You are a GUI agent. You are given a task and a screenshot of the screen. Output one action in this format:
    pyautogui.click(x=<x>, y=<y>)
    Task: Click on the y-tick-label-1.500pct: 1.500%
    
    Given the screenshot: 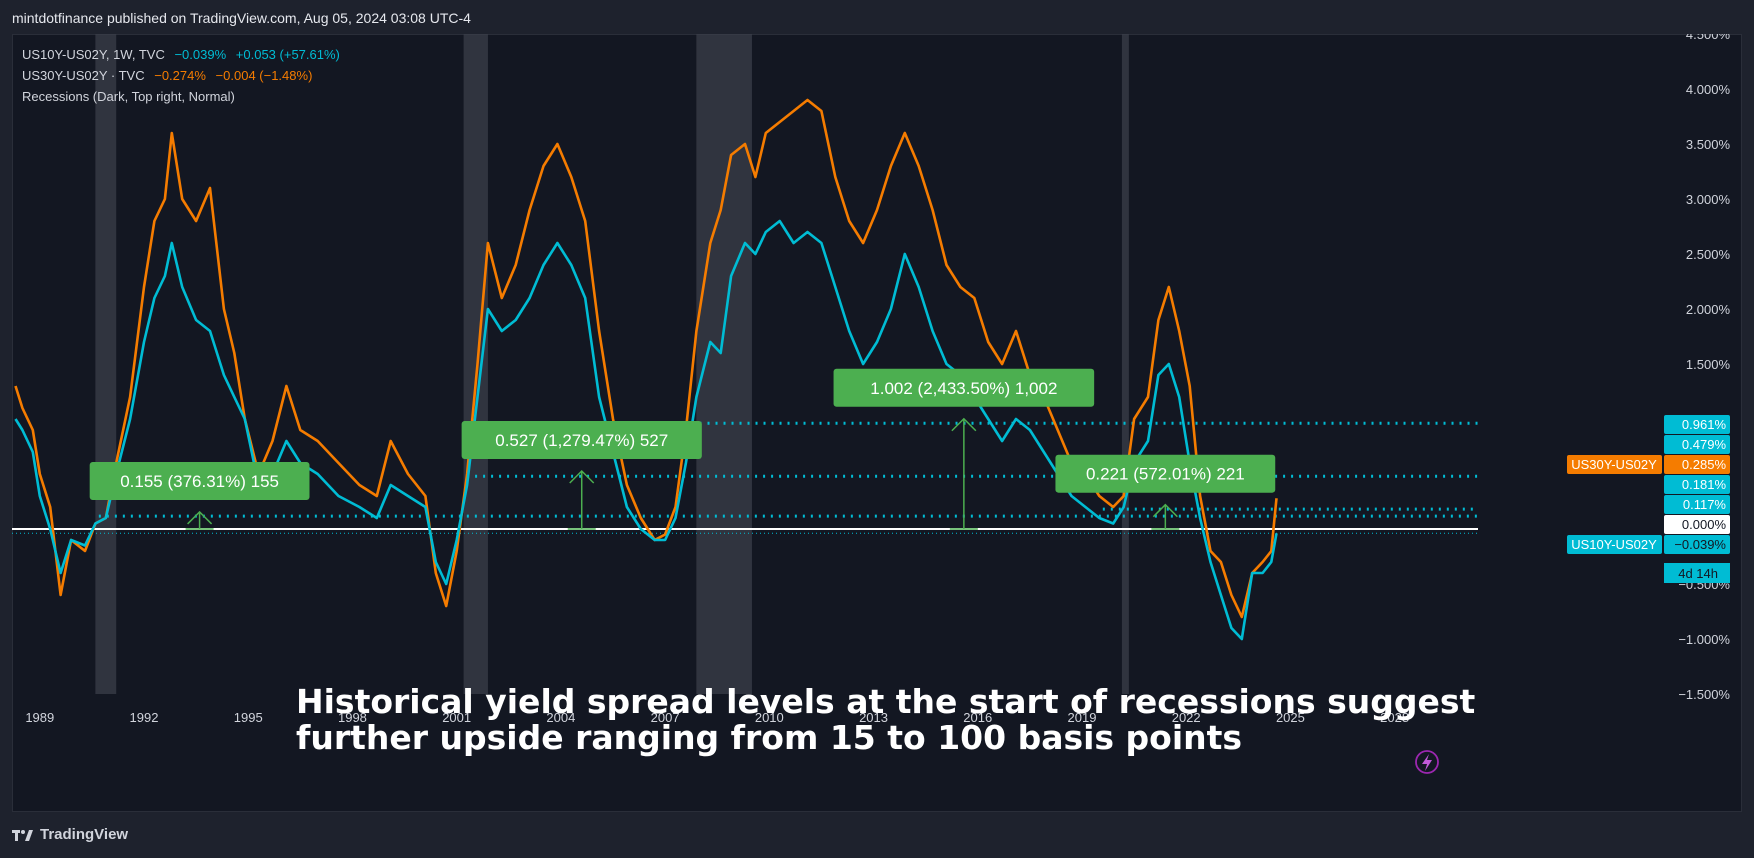 What is the action you would take?
    pyautogui.click(x=1708, y=364)
    